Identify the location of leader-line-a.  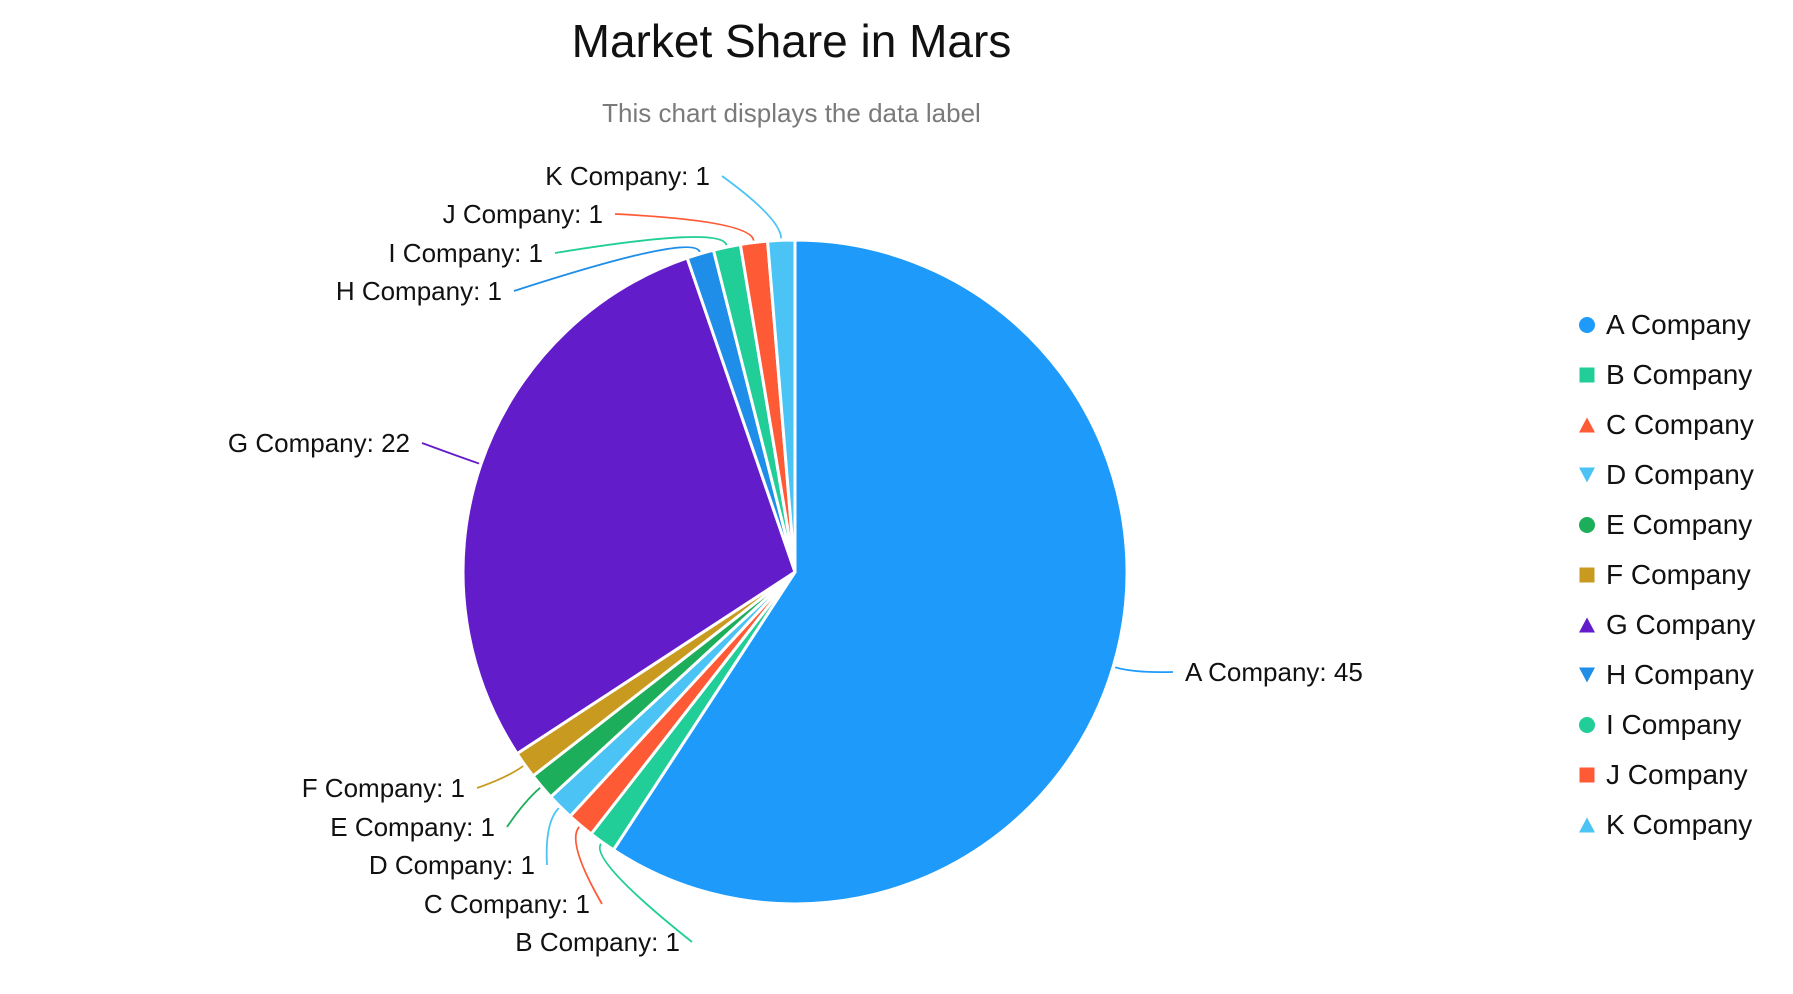
(1144, 670).